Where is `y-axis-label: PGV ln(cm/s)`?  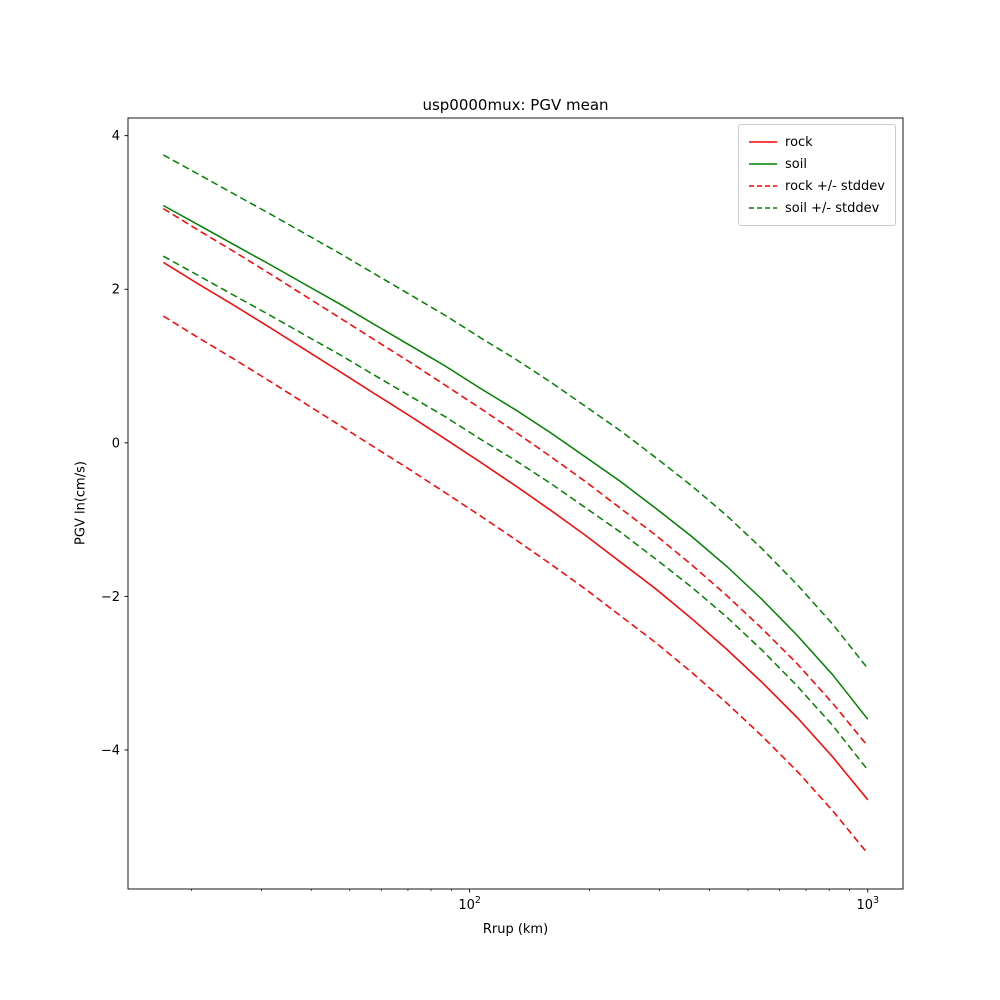 y-axis-label: PGV ln(cm/s) is located at coordinates (81, 503).